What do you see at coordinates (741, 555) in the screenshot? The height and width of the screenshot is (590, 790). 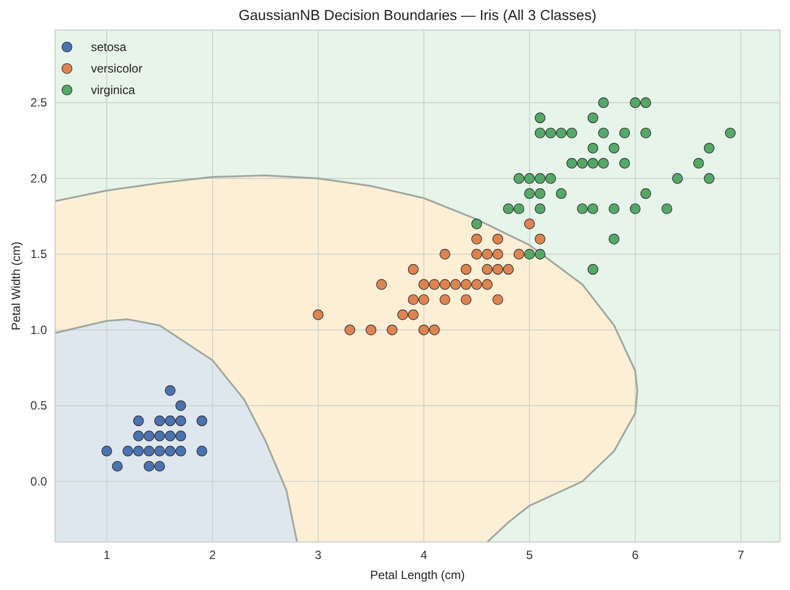 I see `x-tick-label: 7` at bounding box center [741, 555].